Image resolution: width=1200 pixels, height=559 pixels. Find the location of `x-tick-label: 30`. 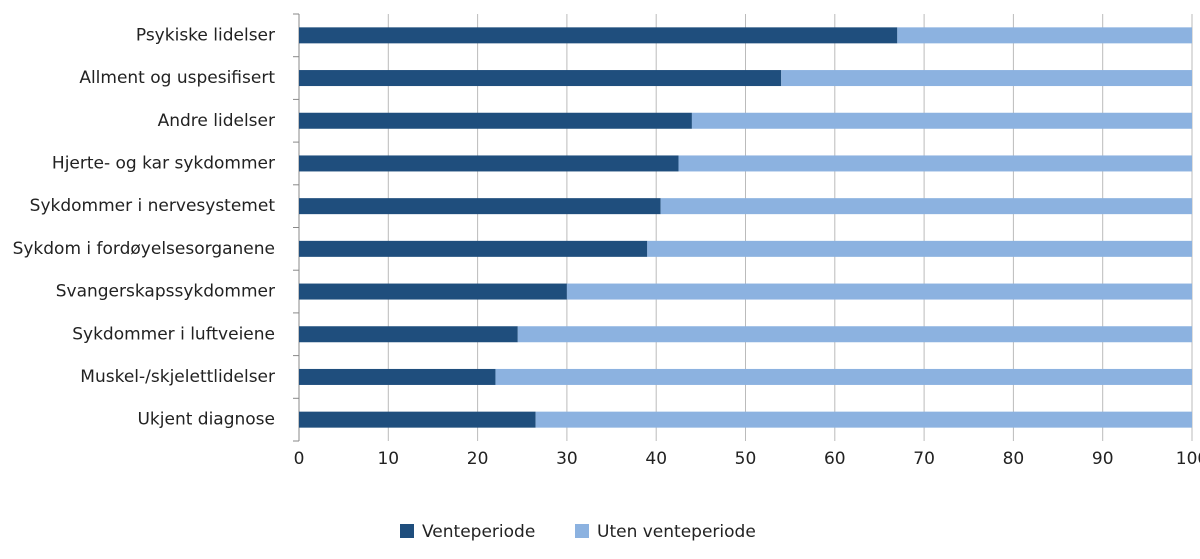

x-tick-label: 30 is located at coordinates (567, 459).